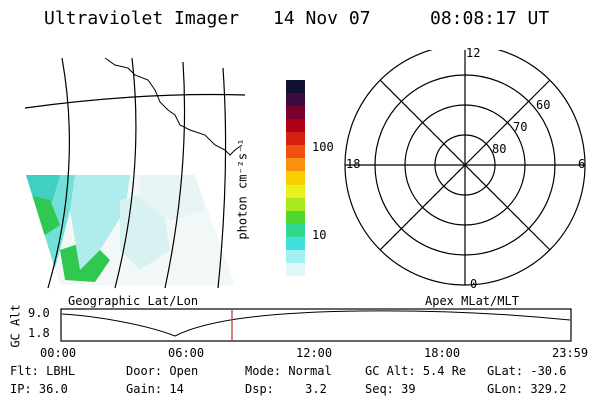 The image size is (600, 400). What do you see at coordinates (490, 18) in the screenshot?
I see `time-label: 08:08:17 UT` at bounding box center [490, 18].